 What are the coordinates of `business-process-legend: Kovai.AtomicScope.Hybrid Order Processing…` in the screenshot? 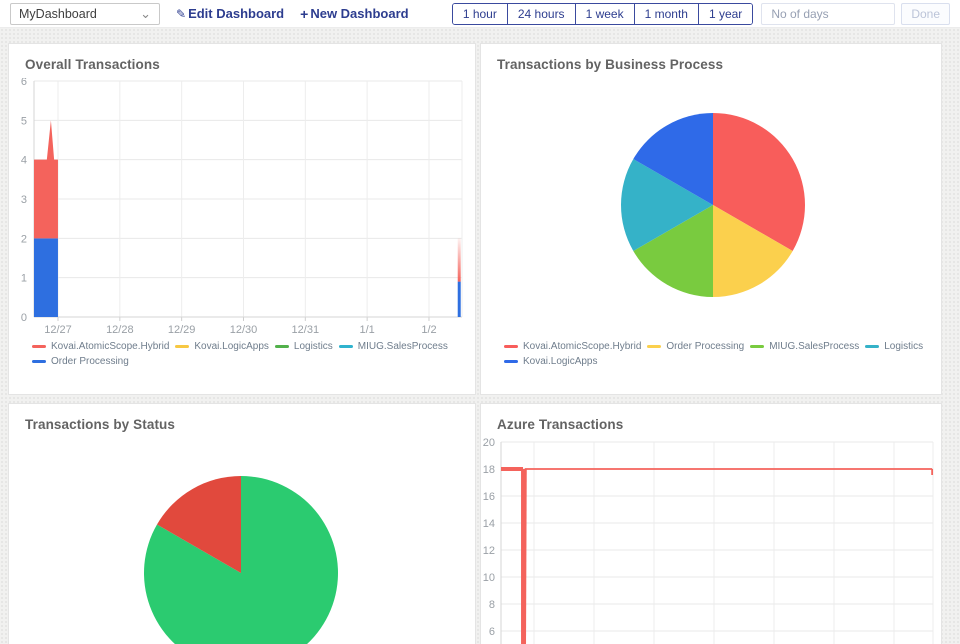 It's located at (711, 352).